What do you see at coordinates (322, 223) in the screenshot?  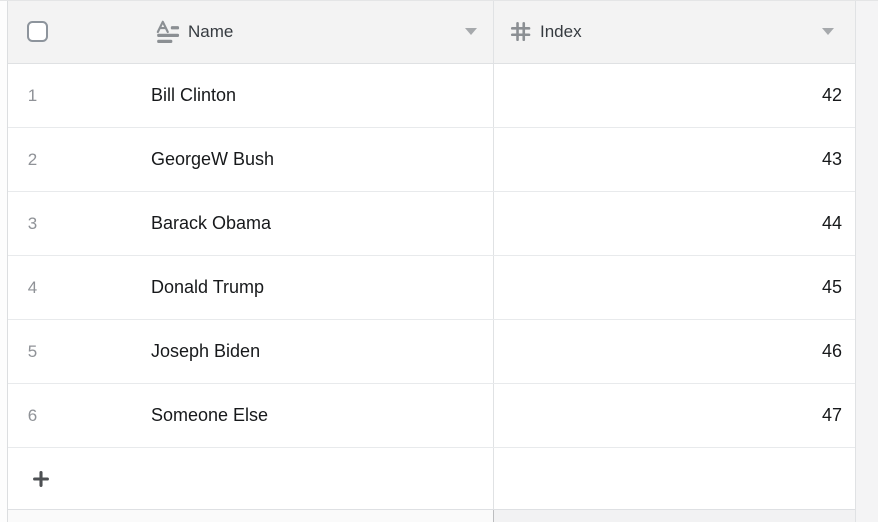 I see `cell-name: Barack Obama` at bounding box center [322, 223].